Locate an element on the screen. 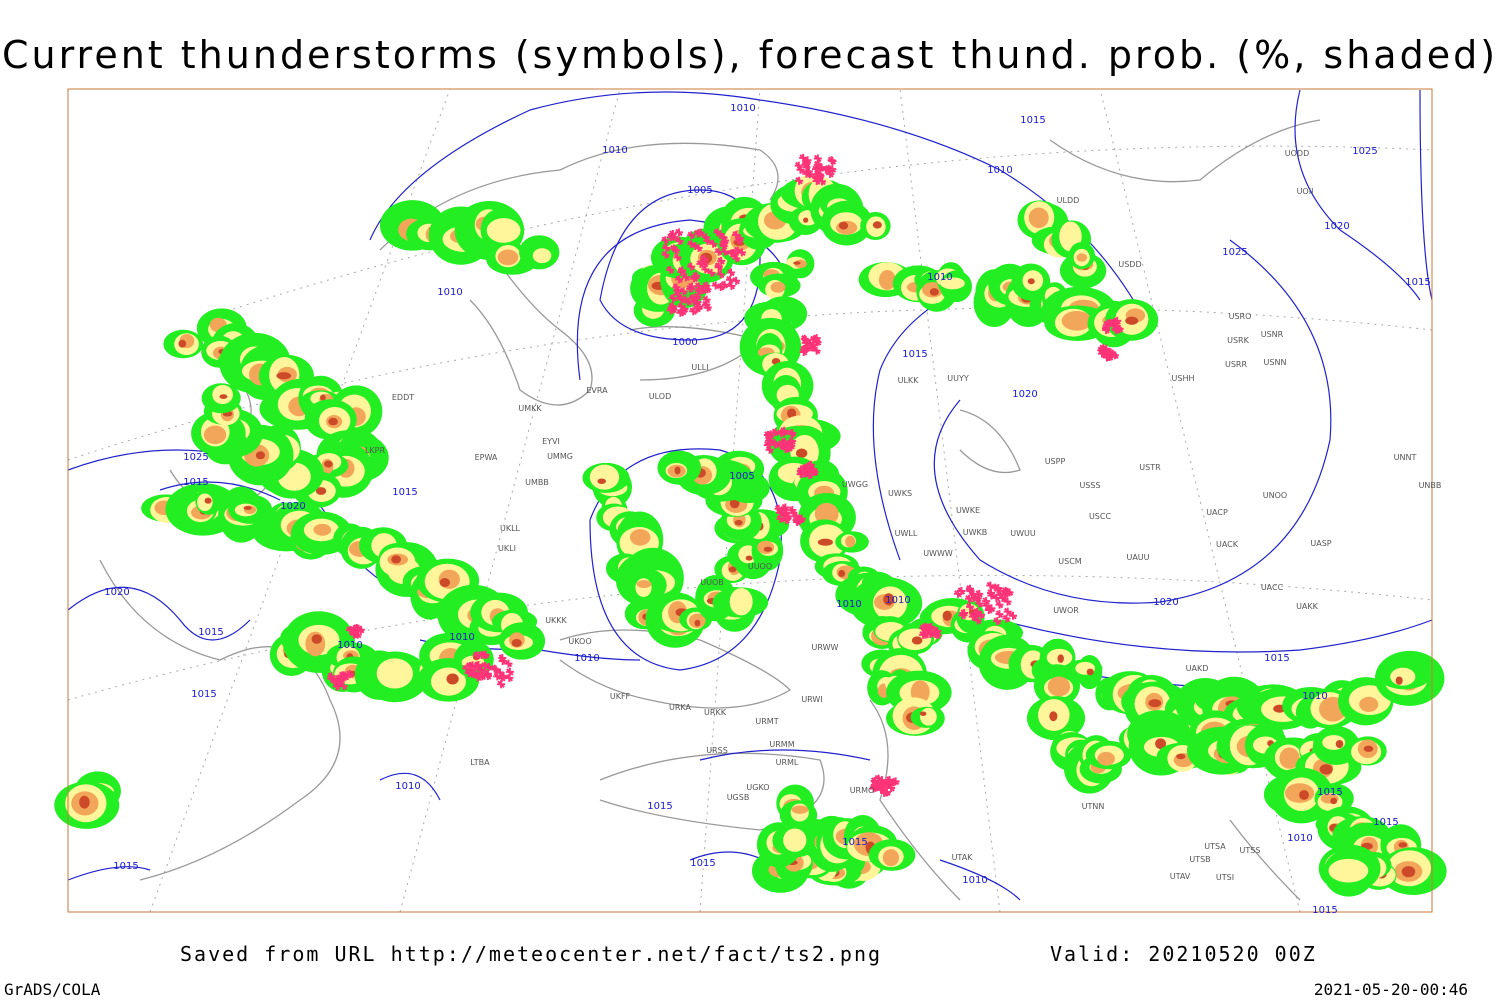  station-label: EDDT is located at coordinates (403, 397).